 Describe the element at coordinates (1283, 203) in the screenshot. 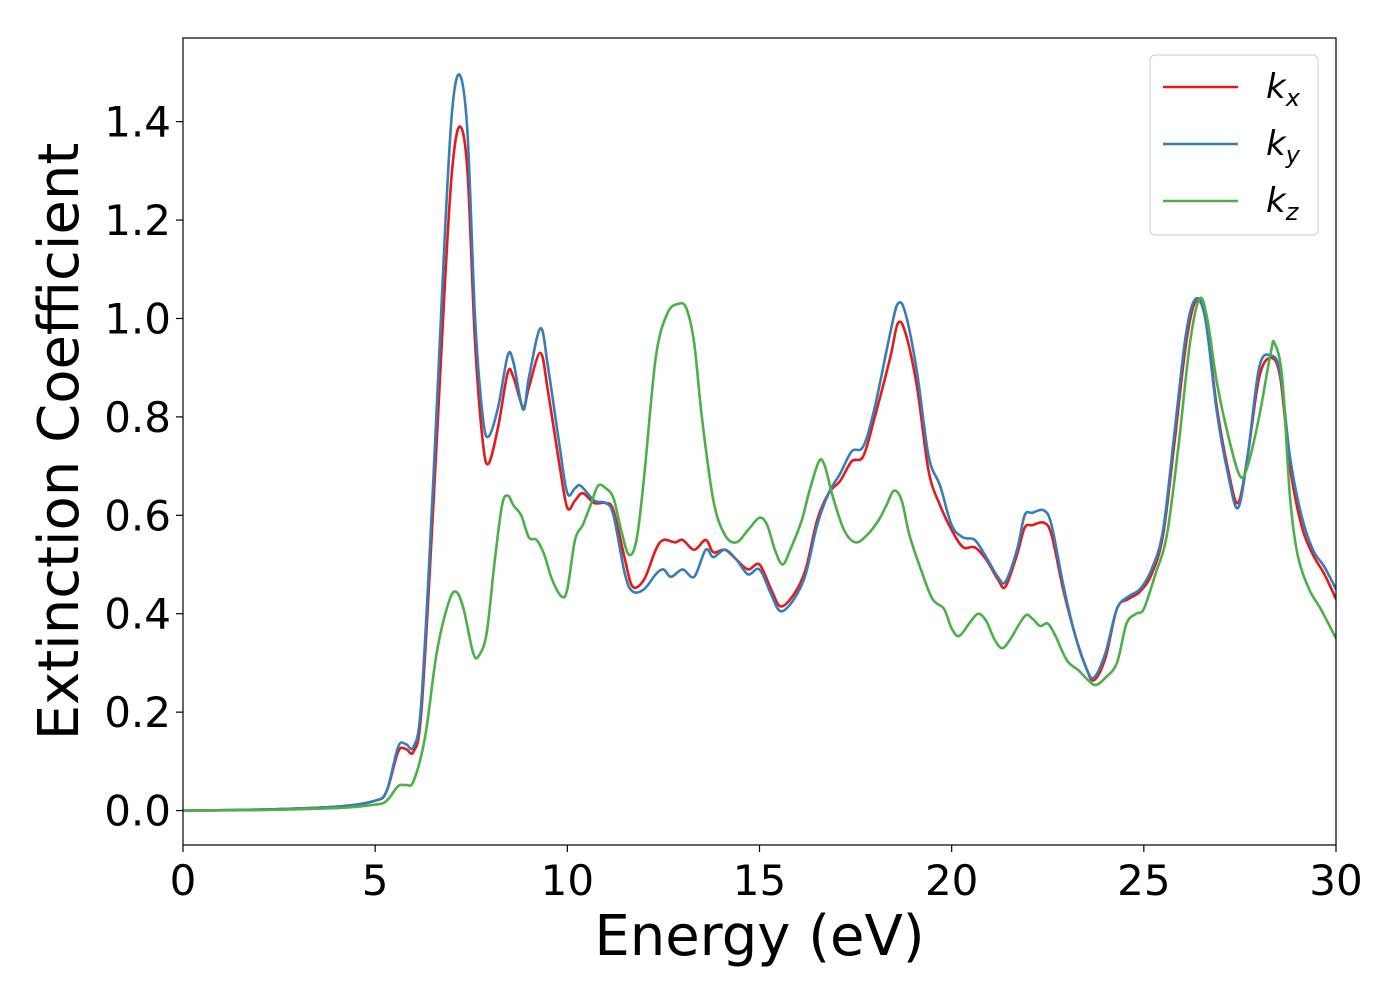

I see `legend-label-kz: kz` at that location.